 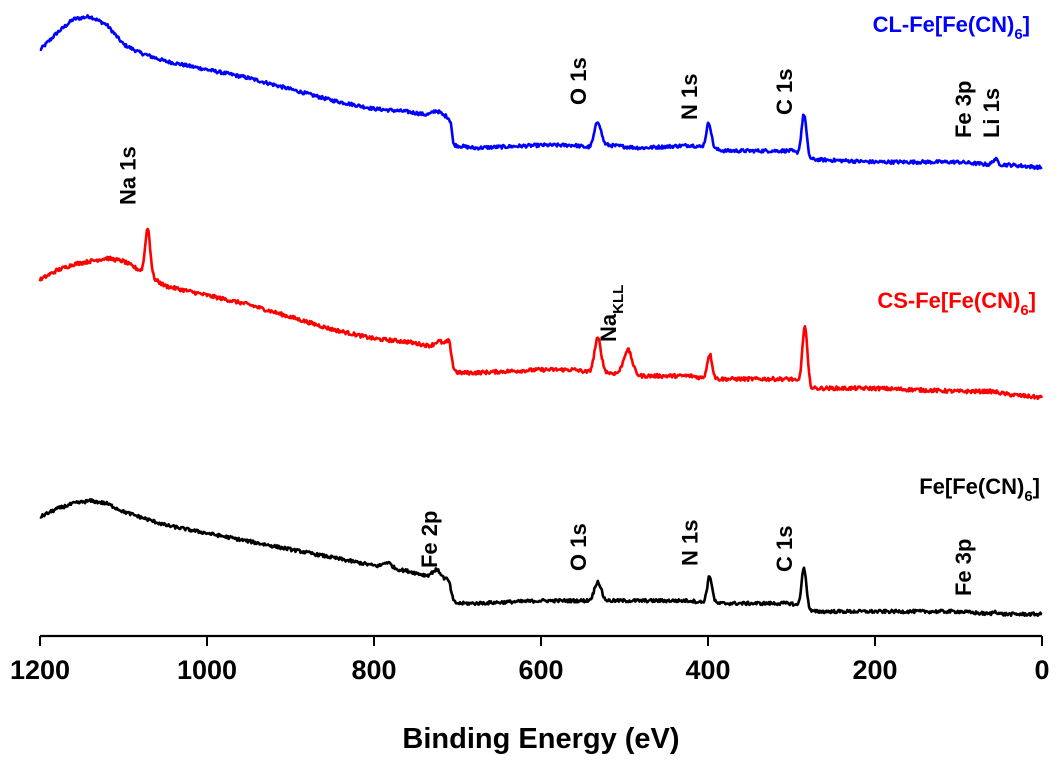 What do you see at coordinates (956, 258) in the screenshot?
I see `series-label-layer: CL-Fe[Fe(CN)6] CS-Fe[Fe(CN)6] Fe[Fe(CN)6]` at bounding box center [956, 258].